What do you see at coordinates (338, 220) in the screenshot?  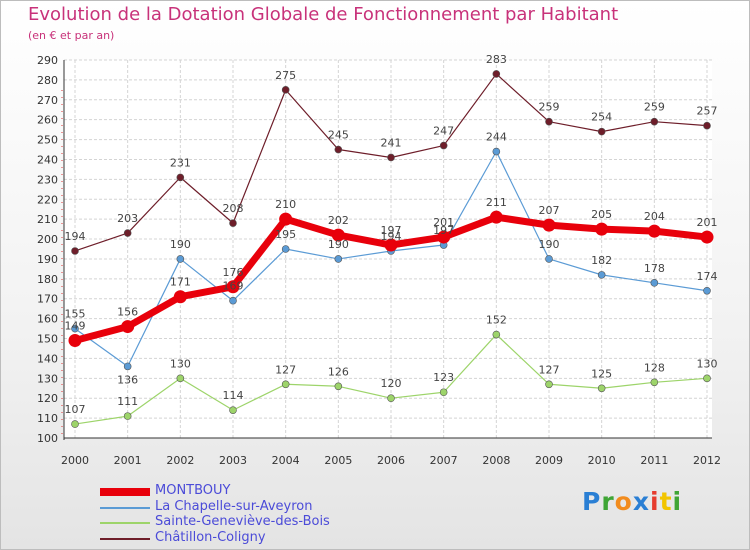 I see `data-label: 202` at bounding box center [338, 220].